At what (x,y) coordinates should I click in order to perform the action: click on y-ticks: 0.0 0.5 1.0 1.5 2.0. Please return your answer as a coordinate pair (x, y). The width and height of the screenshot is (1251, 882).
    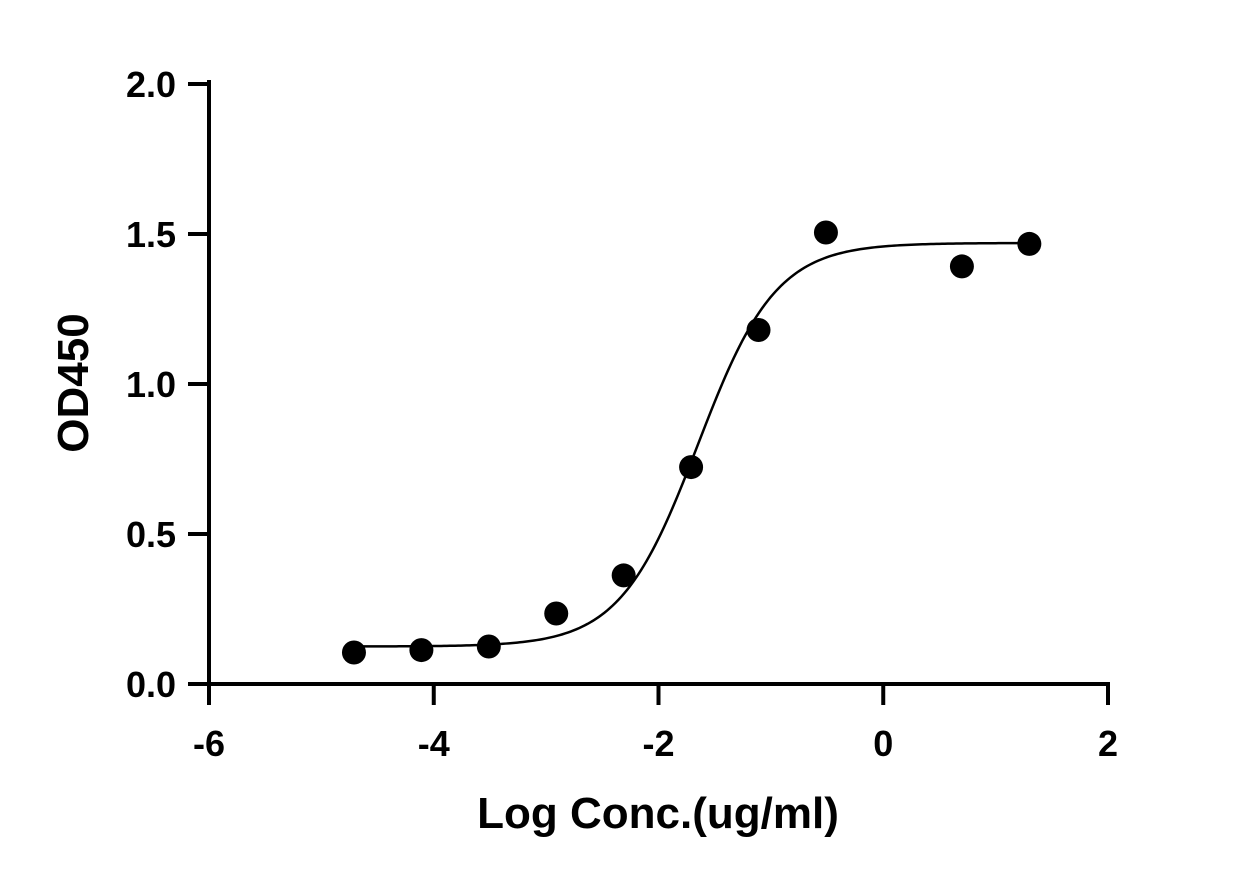
    Looking at the image, I should click on (167, 384).